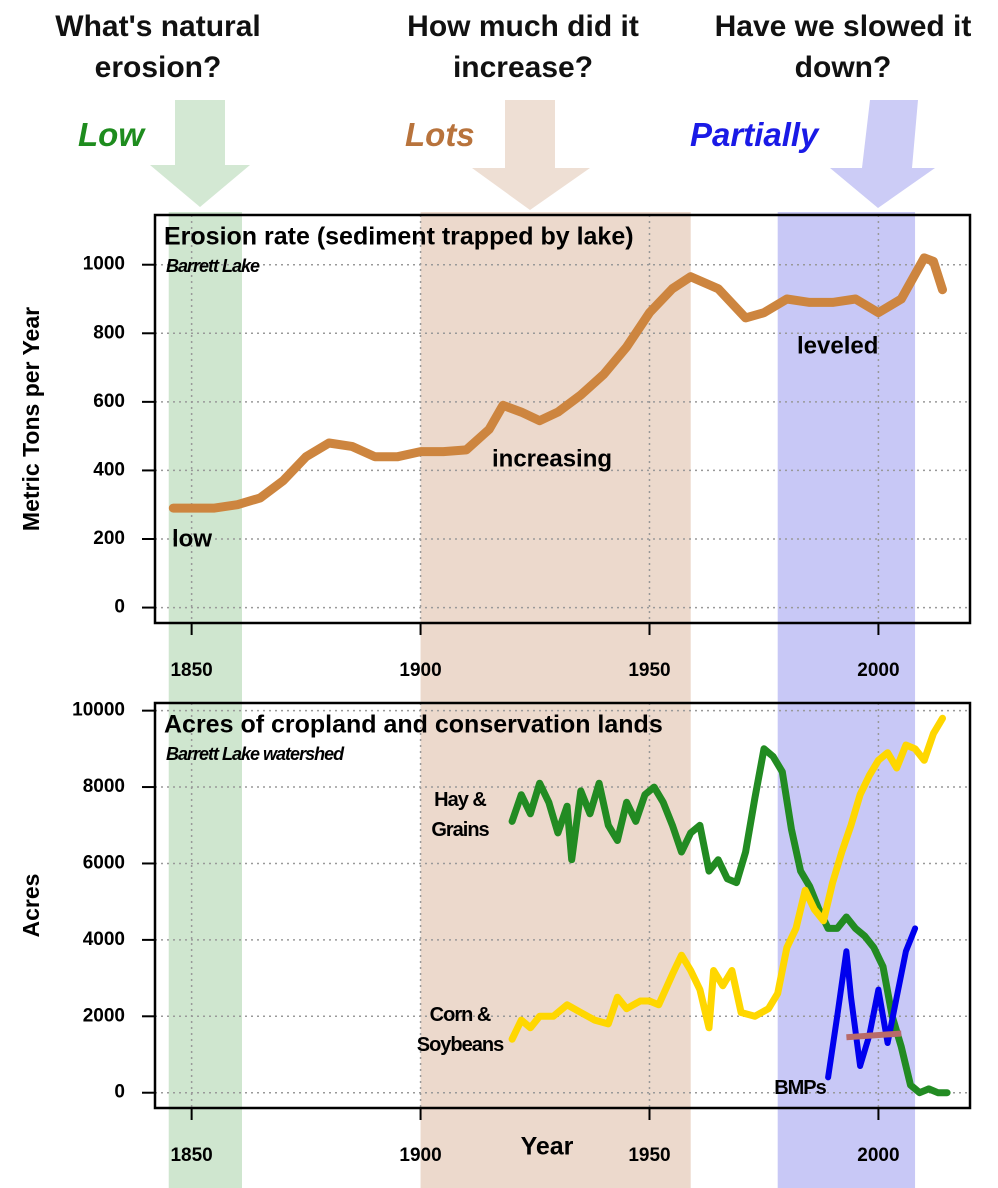 The height and width of the screenshot is (1188, 998). What do you see at coordinates (104, 1015) in the screenshot?
I see `y-tick-label: 2000` at bounding box center [104, 1015].